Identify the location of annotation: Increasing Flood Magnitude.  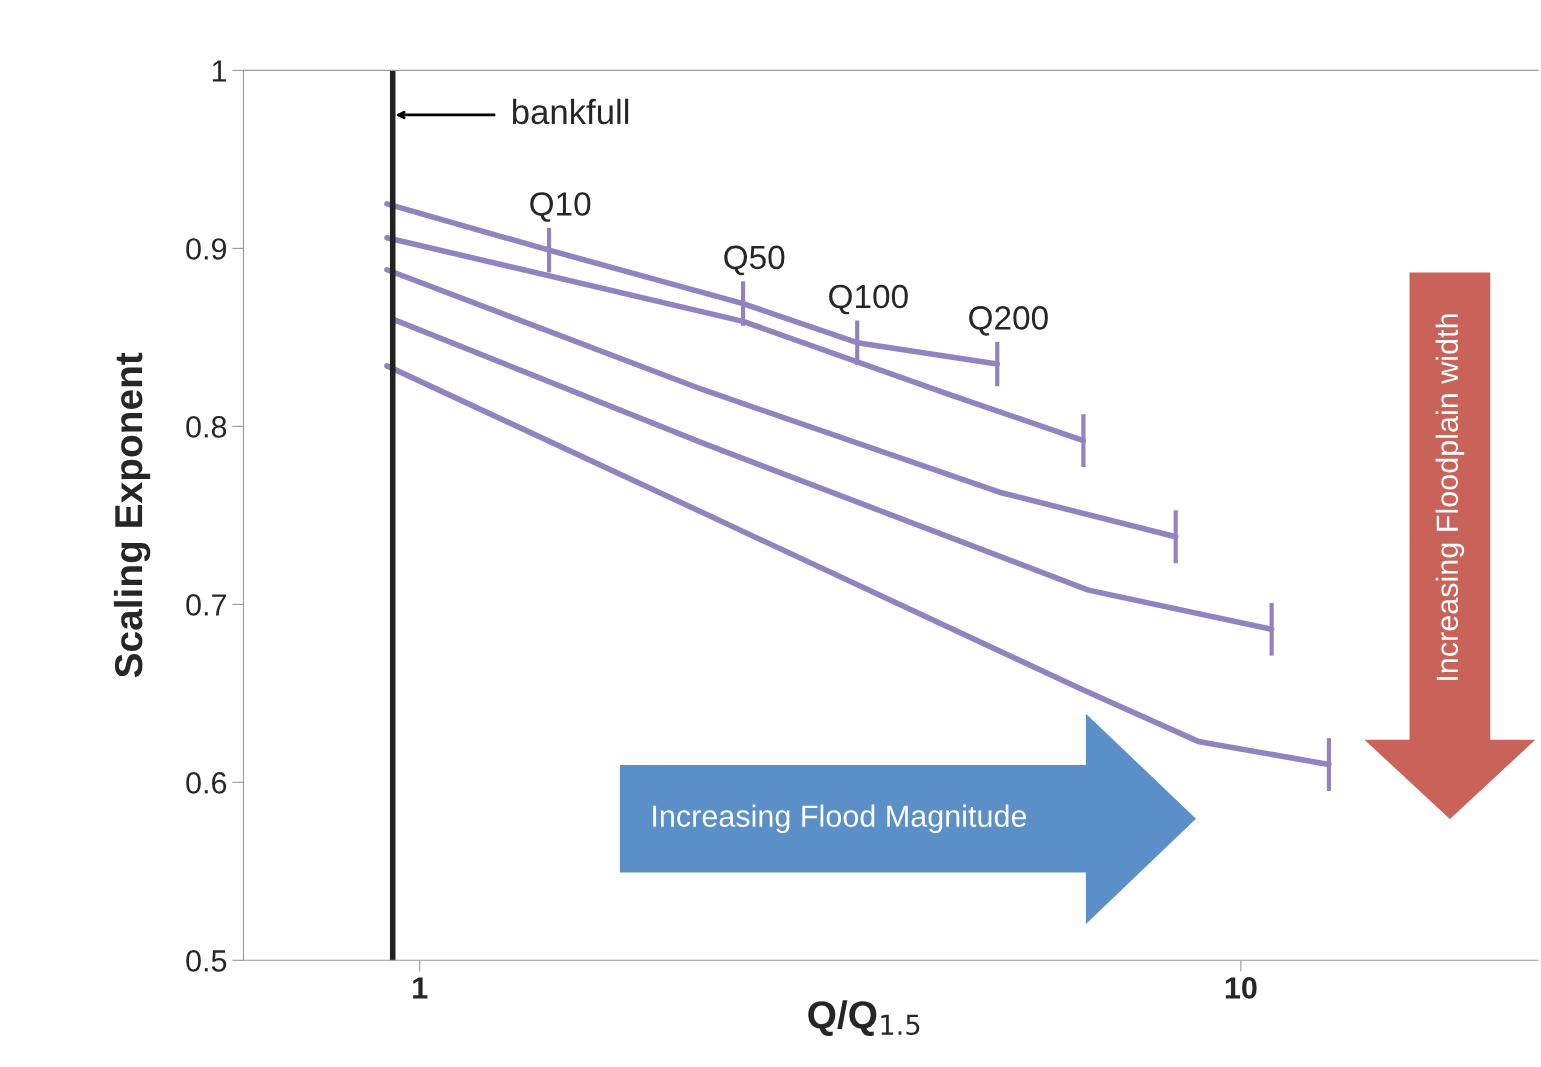
(840, 819).